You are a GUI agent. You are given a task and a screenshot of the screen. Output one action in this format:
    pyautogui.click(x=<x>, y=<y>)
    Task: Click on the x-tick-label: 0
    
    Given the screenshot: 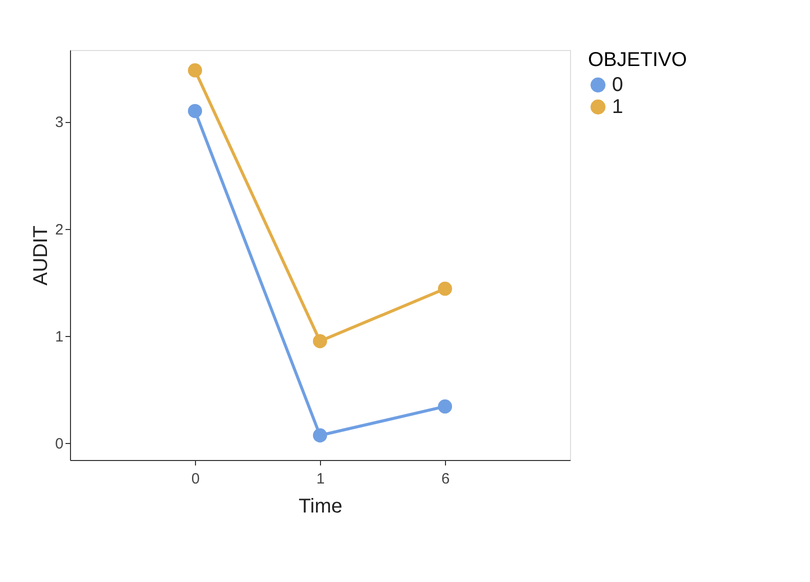 What is the action you would take?
    pyautogui.click(x=195, y=479)
    